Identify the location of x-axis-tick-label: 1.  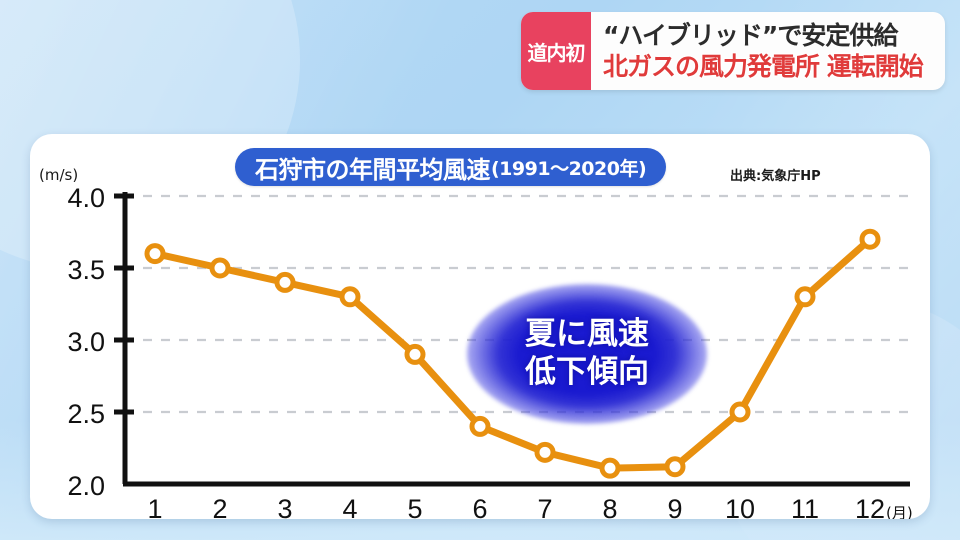
(154, 506).